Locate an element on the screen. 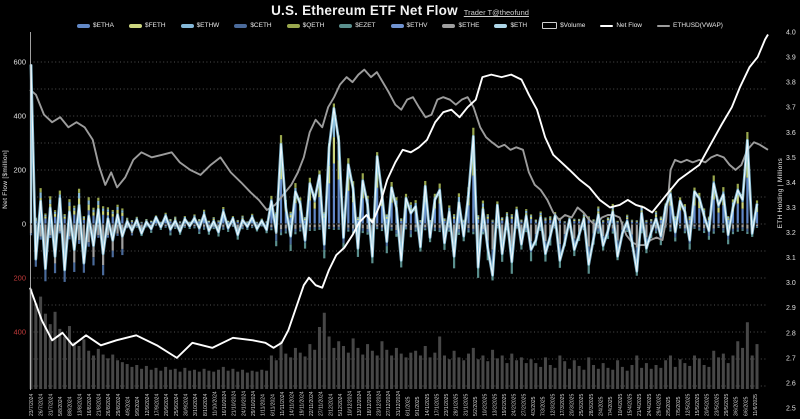 The image size is (800, 419). legend-item-etha: $ETHA is located at coordinates (95, 25).